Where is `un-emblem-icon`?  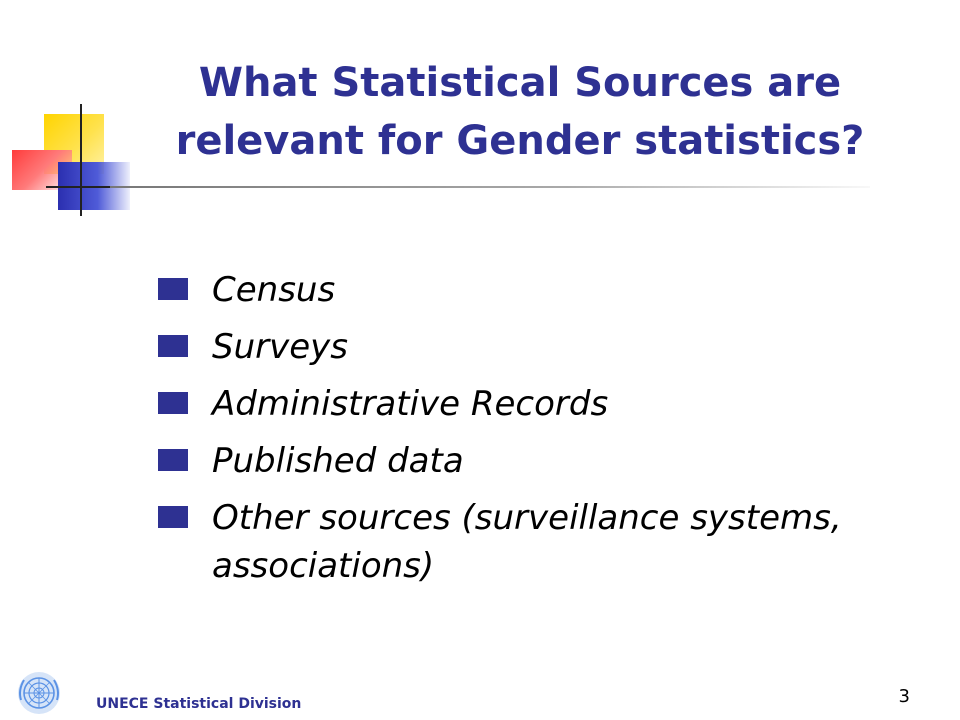 un-emblem-icon is located at coordinates (39, 693).